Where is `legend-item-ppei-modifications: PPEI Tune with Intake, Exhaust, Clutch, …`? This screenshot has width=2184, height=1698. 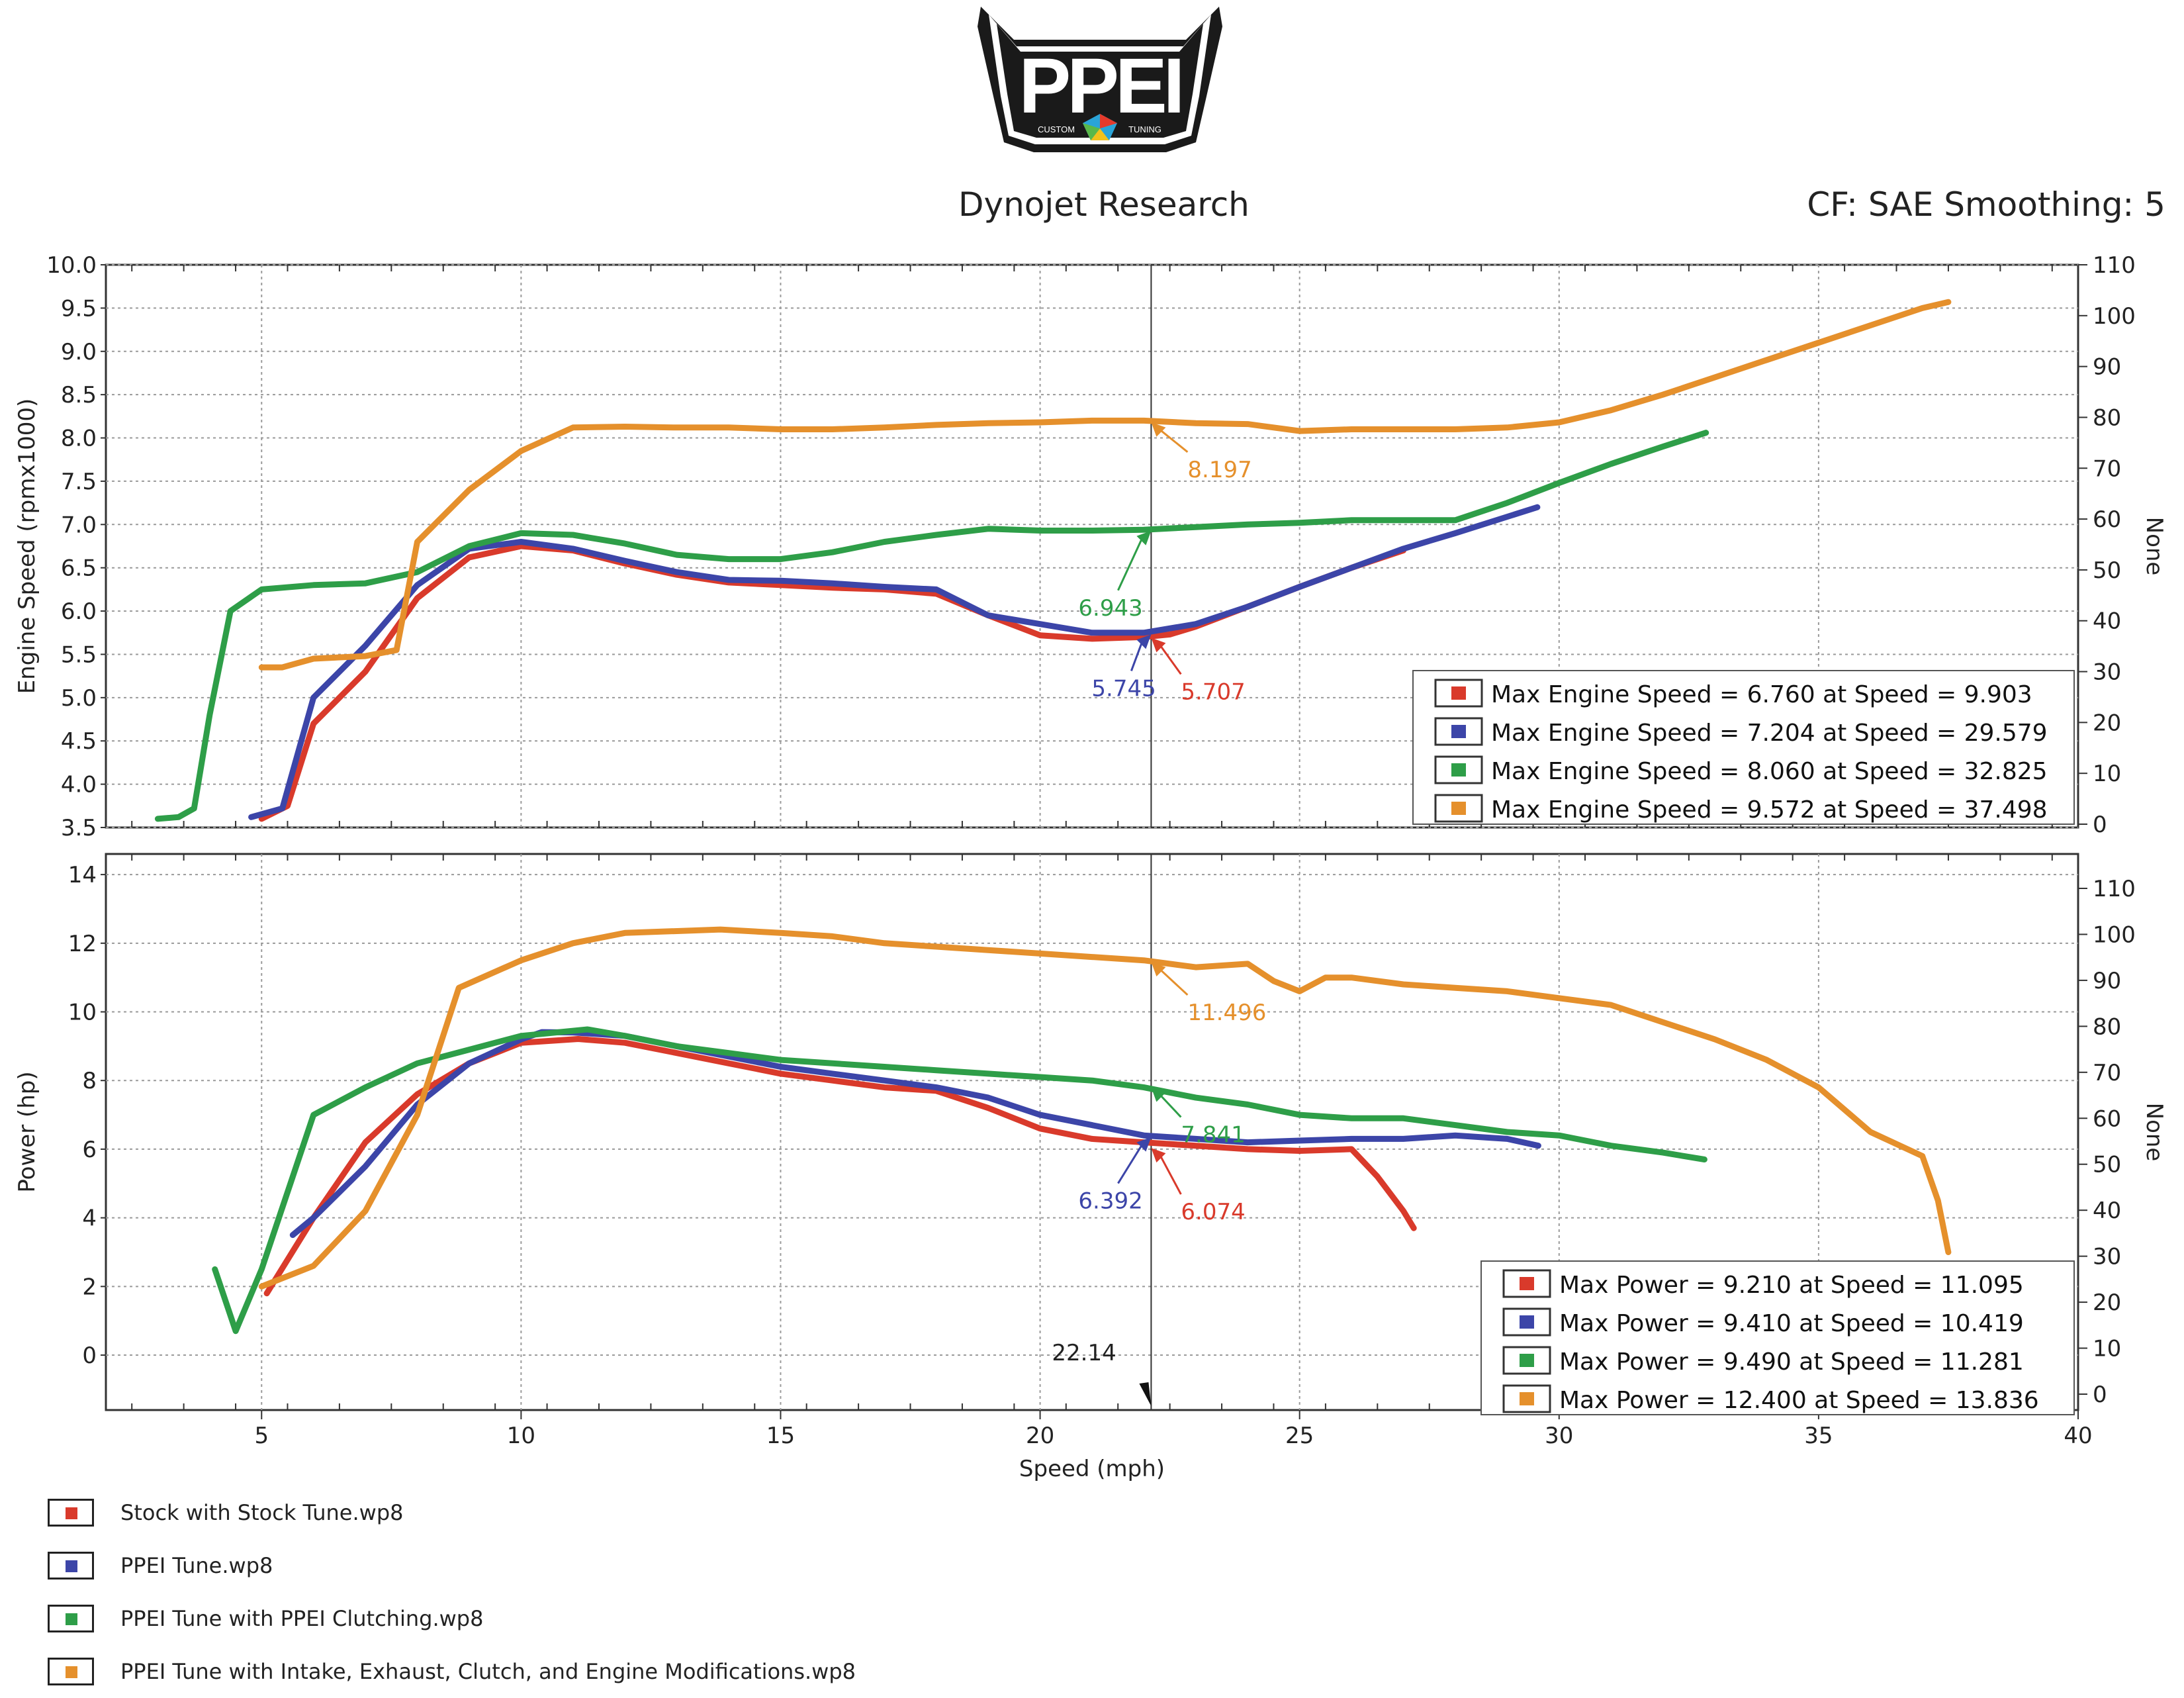 legend-item-ppei-modifications: PPEI Tune with Intake, Exhaust, Clutch, … is located at coordinates (452, 1672).